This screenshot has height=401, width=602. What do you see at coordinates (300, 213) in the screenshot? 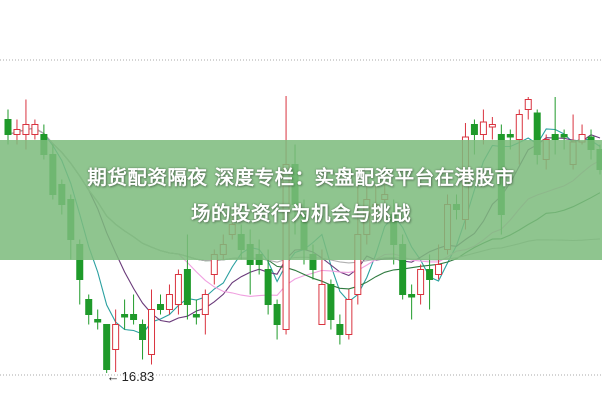
I see `title-line-2: 场的投资行为机会与挑战` at bounding box center [300, 213].